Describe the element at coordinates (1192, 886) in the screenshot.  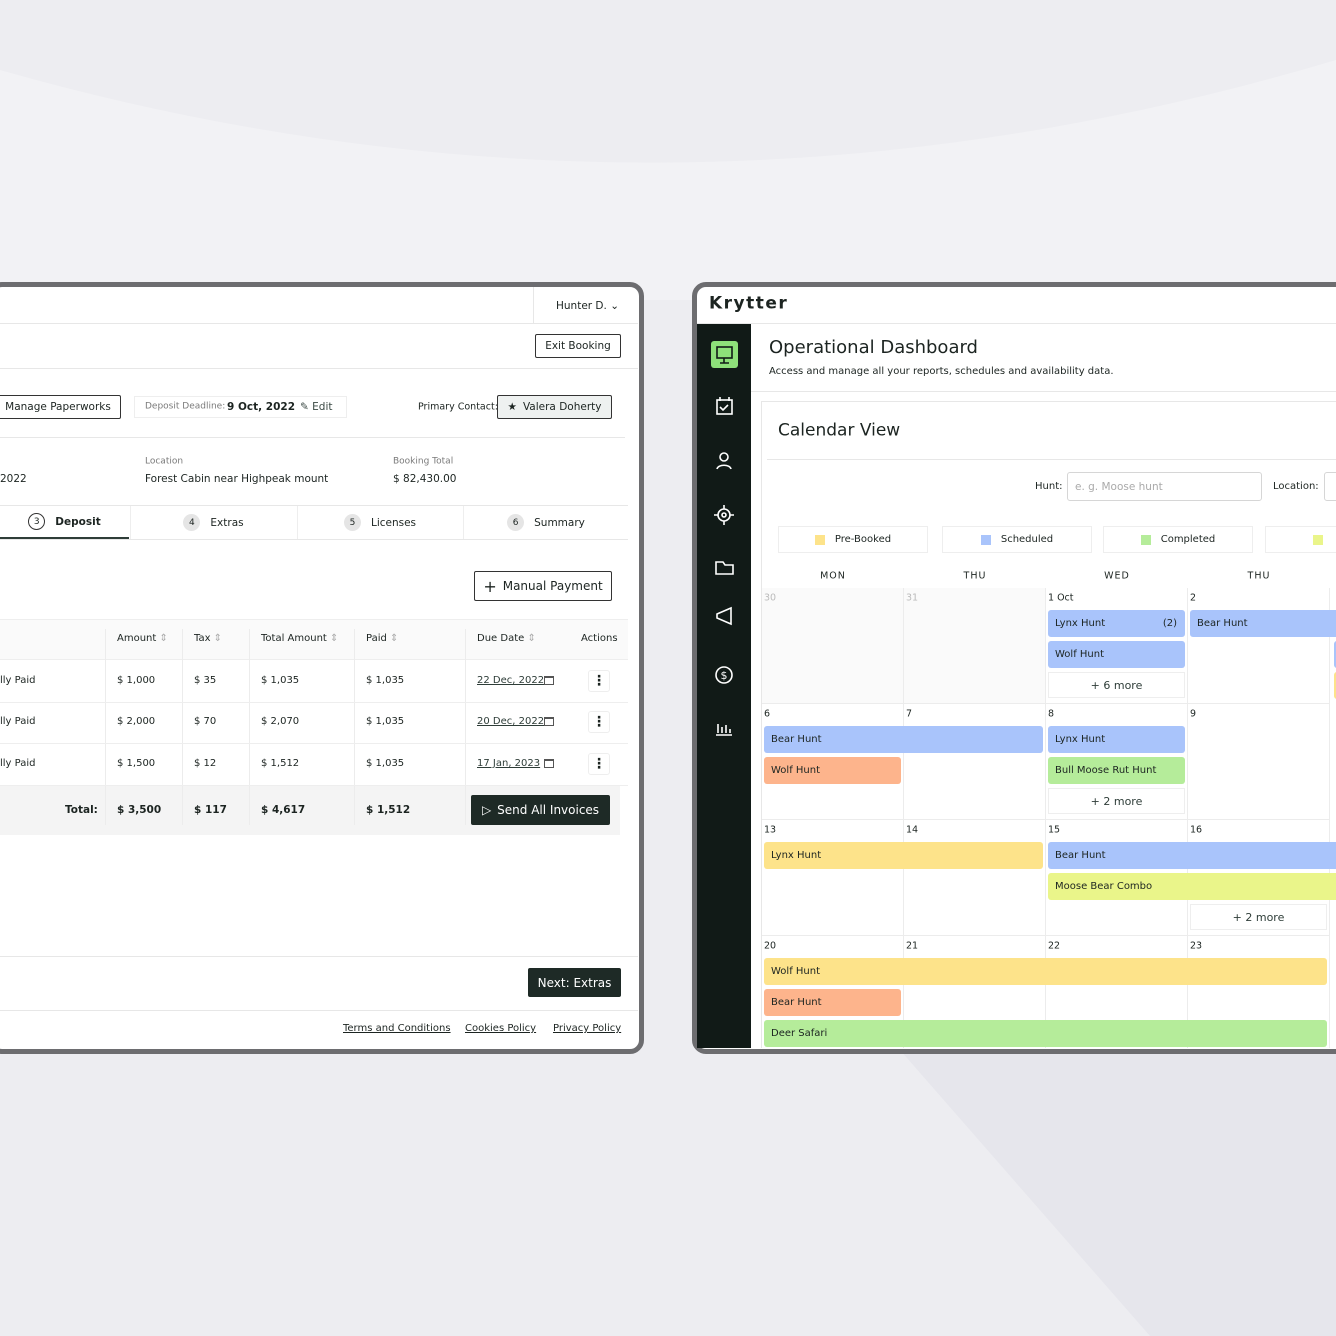
I see `event: Moose Bear Combo` at that location.